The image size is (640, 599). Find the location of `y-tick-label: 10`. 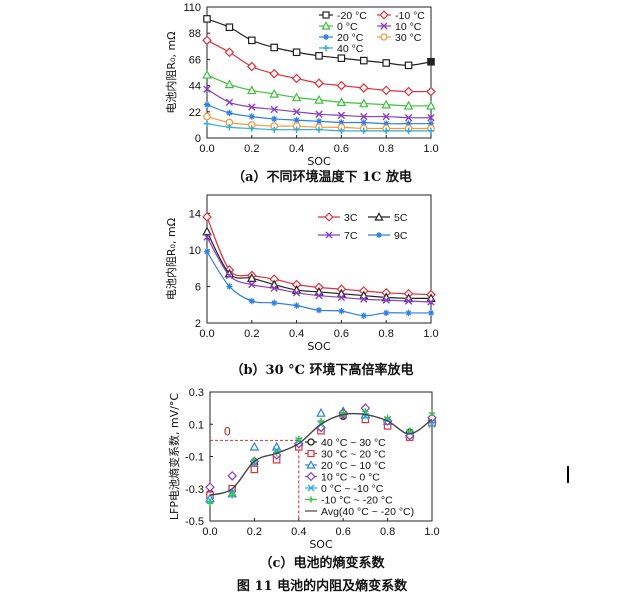

y-tick-label: 10 is located at coordinates (195, 251).